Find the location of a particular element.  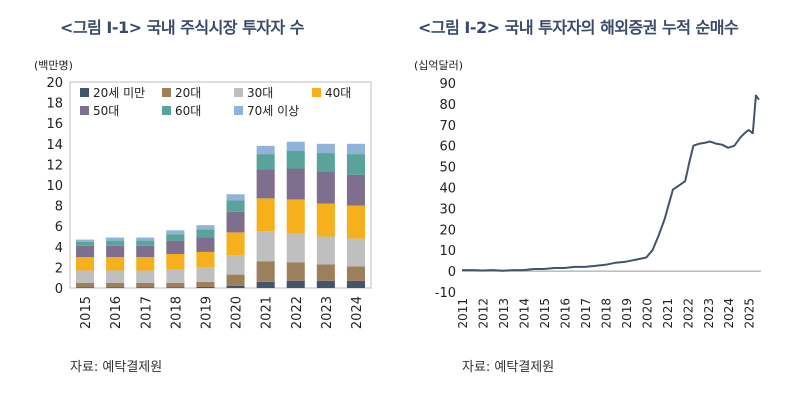

right-x-tick-label: 2018 is located at coordinates (606, 313).